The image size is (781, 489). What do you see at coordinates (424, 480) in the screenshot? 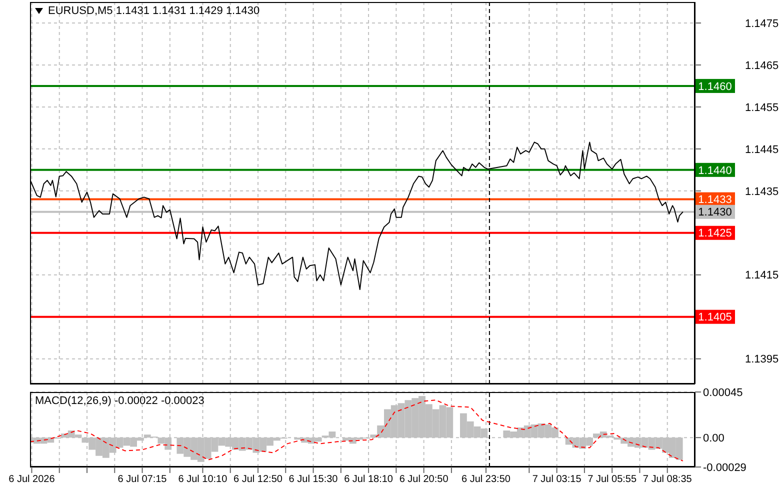
I see `x-tick-label: 6 Jul 20:50` at bounding box center [424, 480].